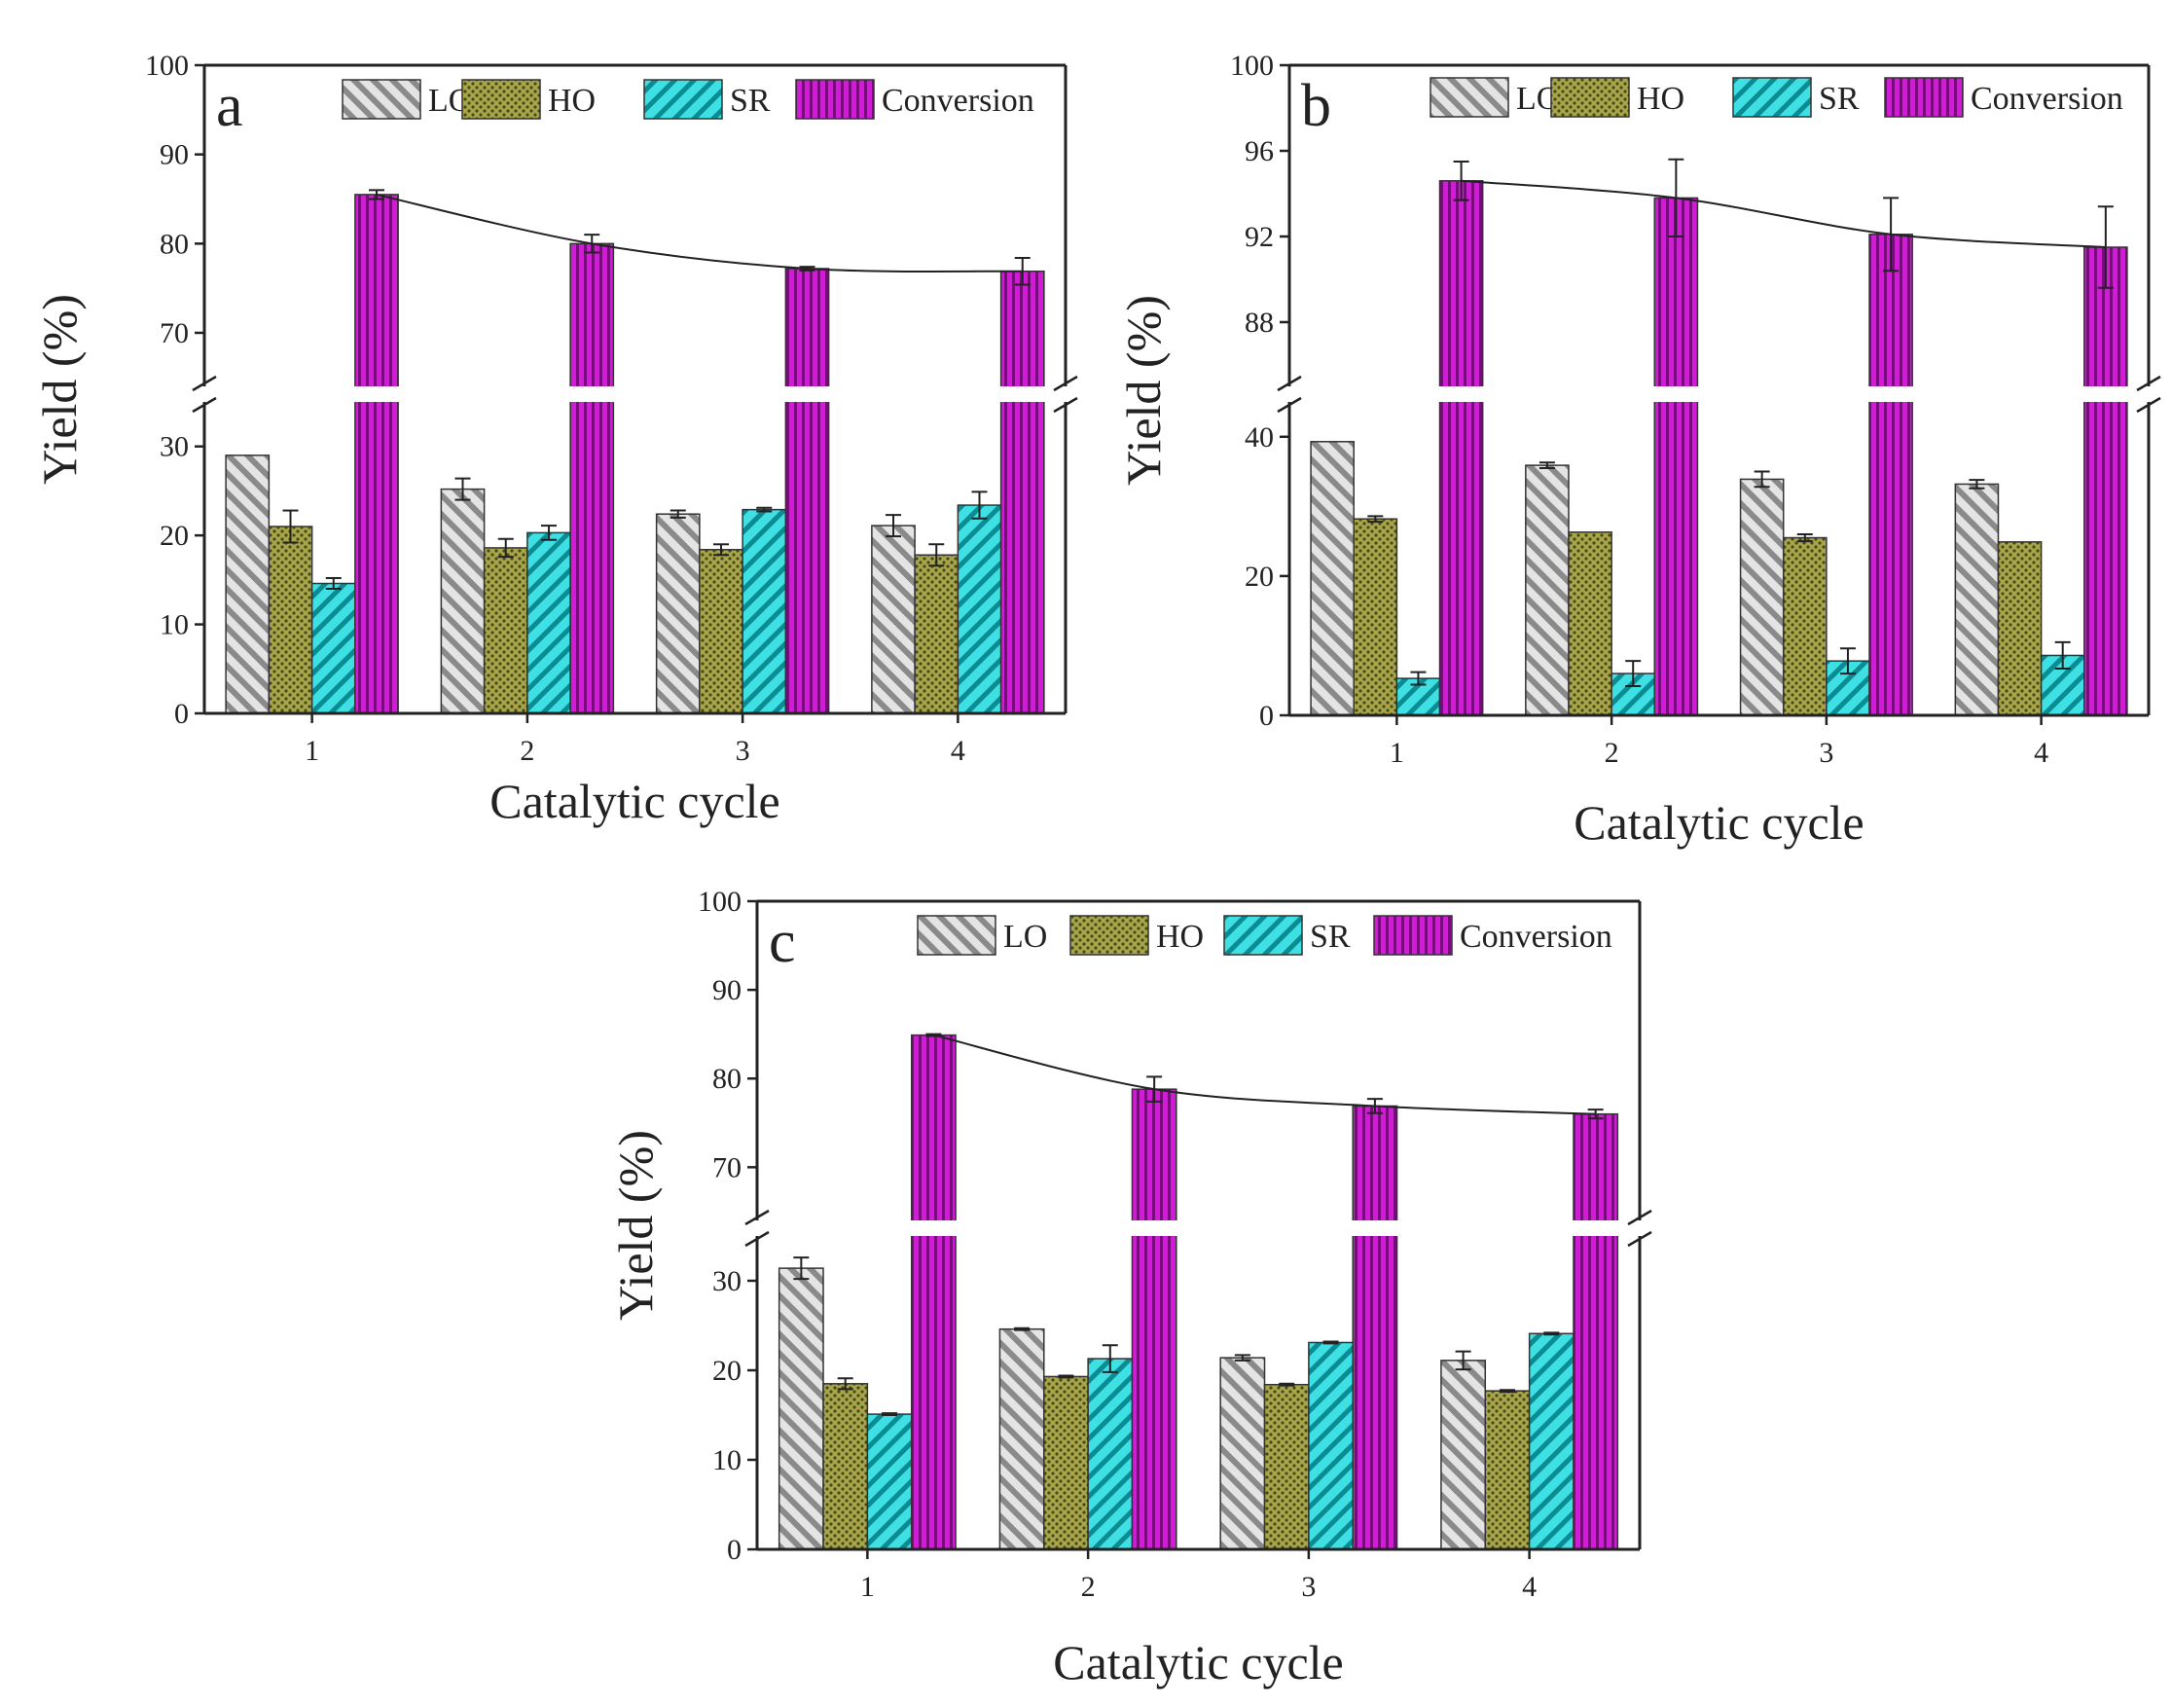  What do you see at coordinates (229, 106) in the screenshot?
I see `panel-letter-a: a` at bounding box center [229, 106].